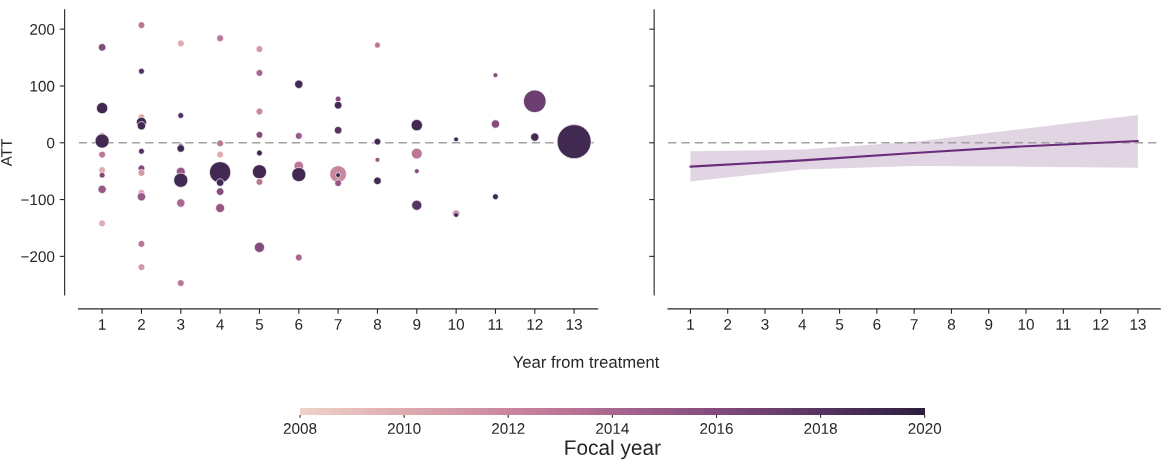 The width and height of the screenshot is (1172, 469). Describe the element at coordinates (38, 257) in the screenshot. I see `y-tick-label: −200` at that location.